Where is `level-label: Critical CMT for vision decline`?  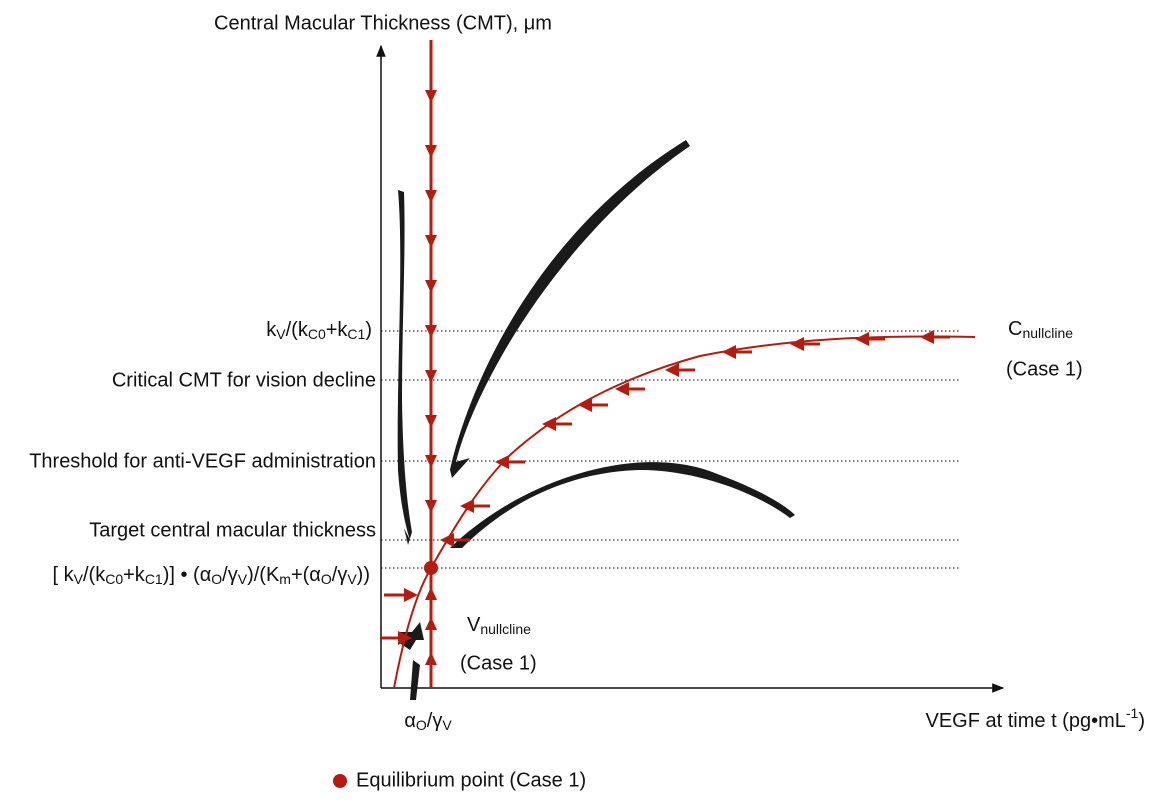 level-label: Critical CMT for vision decline is located at coordinates (244, 380).